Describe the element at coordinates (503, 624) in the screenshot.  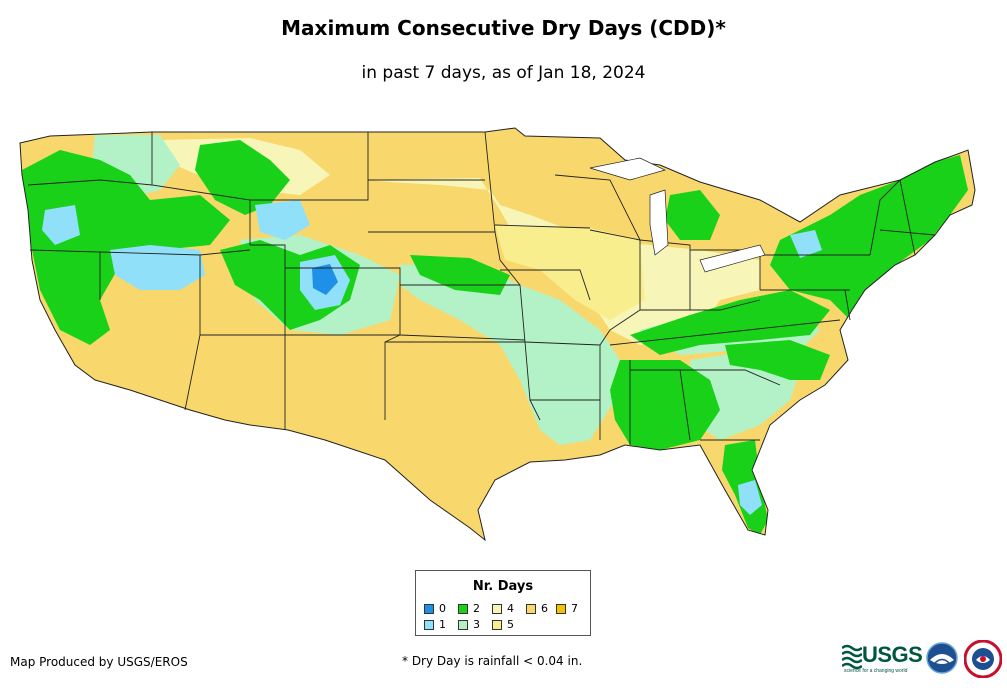
I see `legend-item-5: 5` at that location.